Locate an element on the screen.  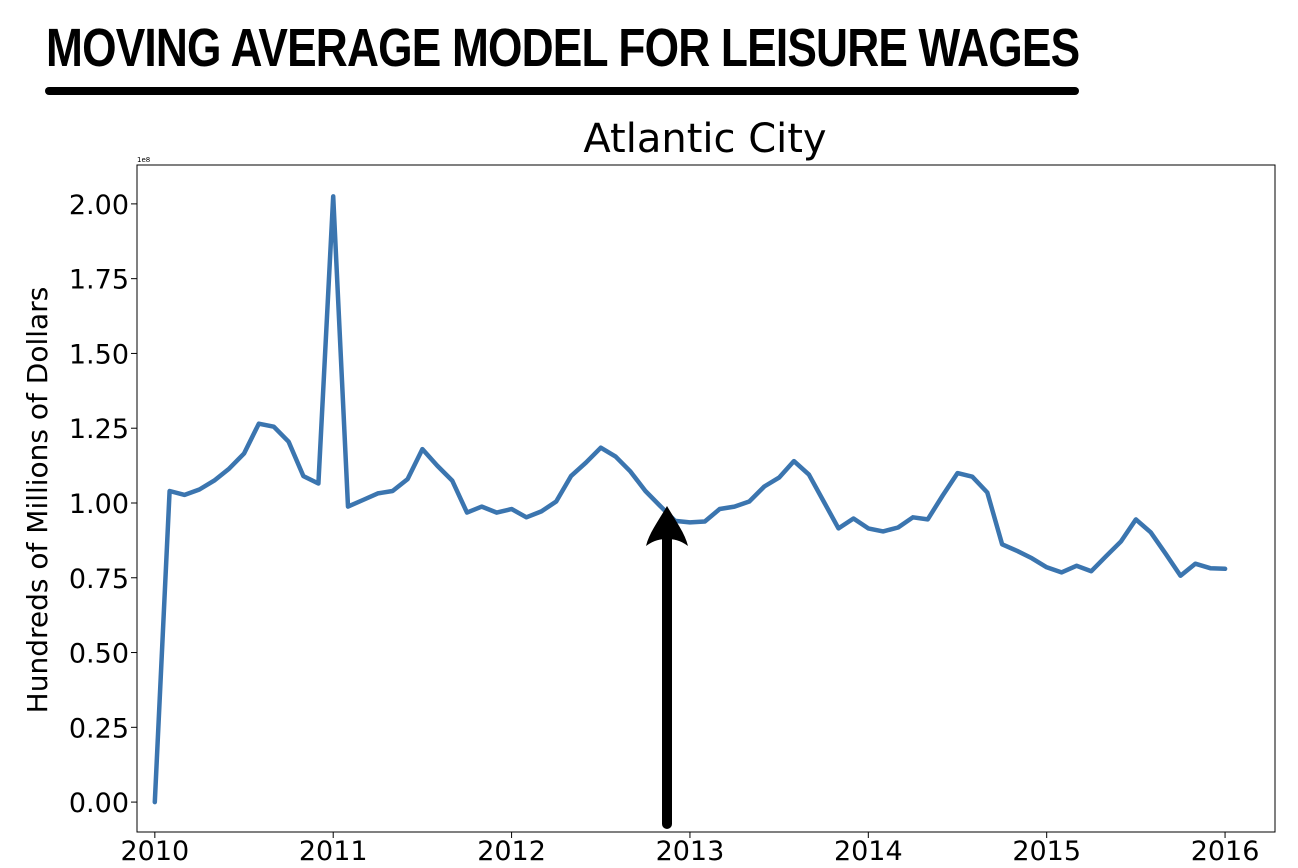
y-tick-label: 1.50 is located at coordinates (99, 354).